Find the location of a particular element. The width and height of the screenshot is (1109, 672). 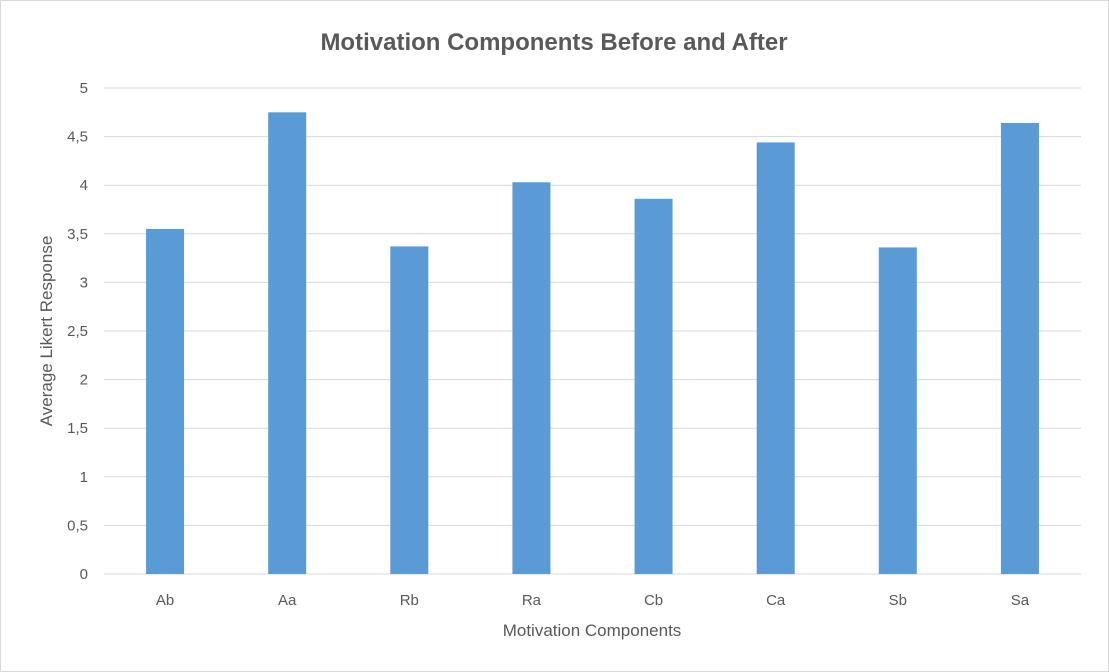

bar-ra is located at coordinates (531, 378).